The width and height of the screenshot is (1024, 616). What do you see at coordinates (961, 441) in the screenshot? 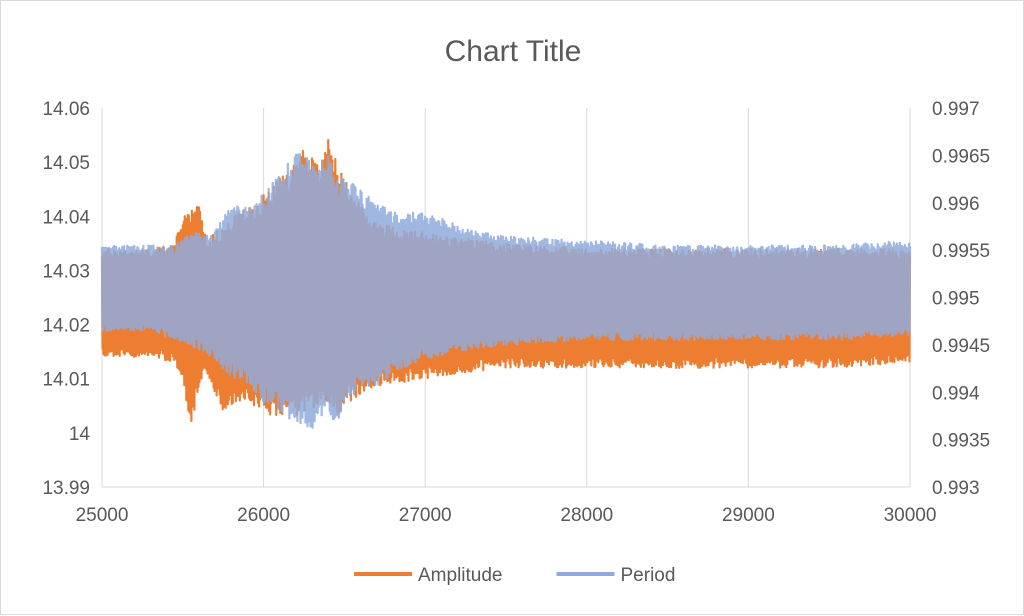
I see `y-right-tick-label: 0.9935` at bounding box center [961, 441].